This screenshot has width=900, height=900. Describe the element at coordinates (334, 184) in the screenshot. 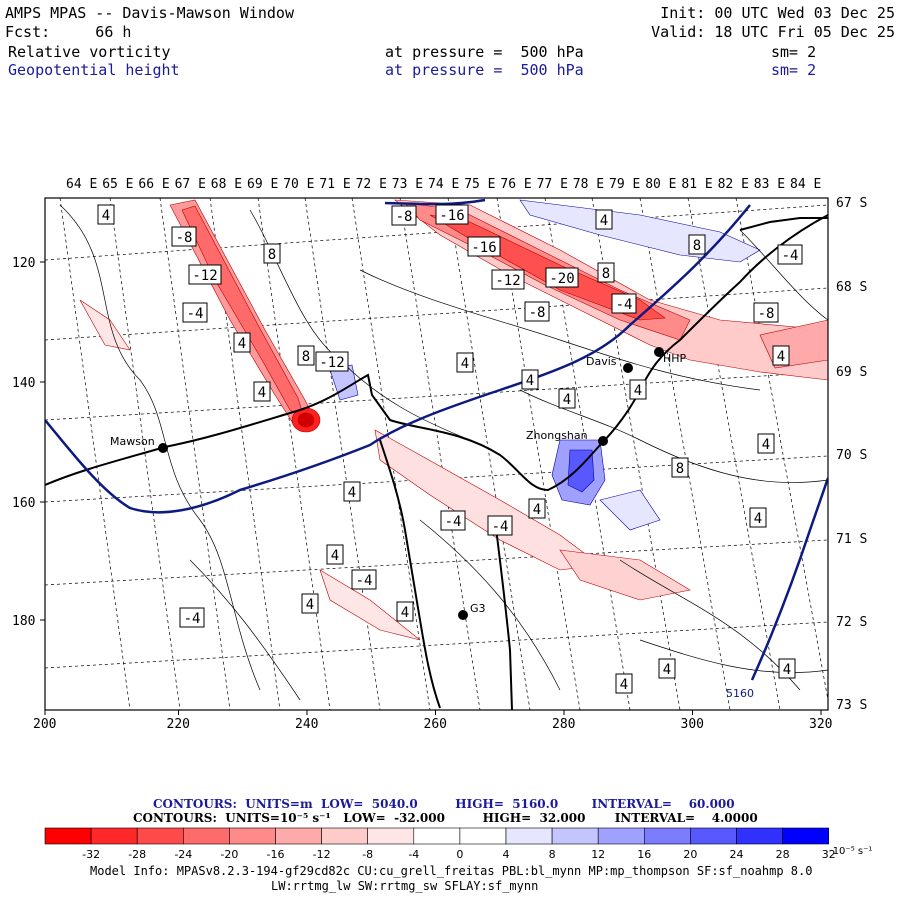

I see `lon-label: 71 E` at that location.